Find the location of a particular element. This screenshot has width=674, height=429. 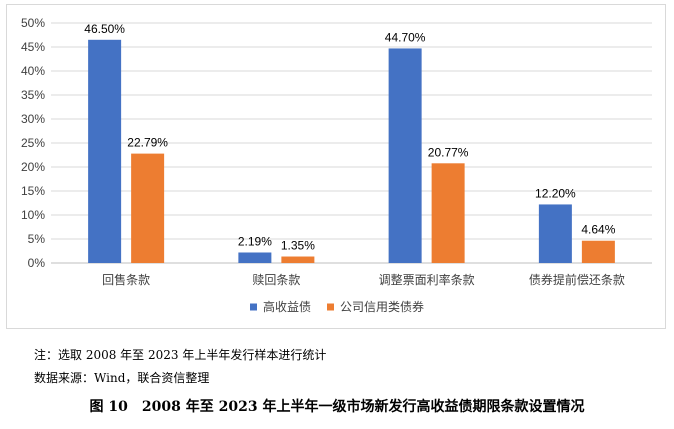

x-tick-label: 调整票面利率条款 is located at coordinates (427, 279).